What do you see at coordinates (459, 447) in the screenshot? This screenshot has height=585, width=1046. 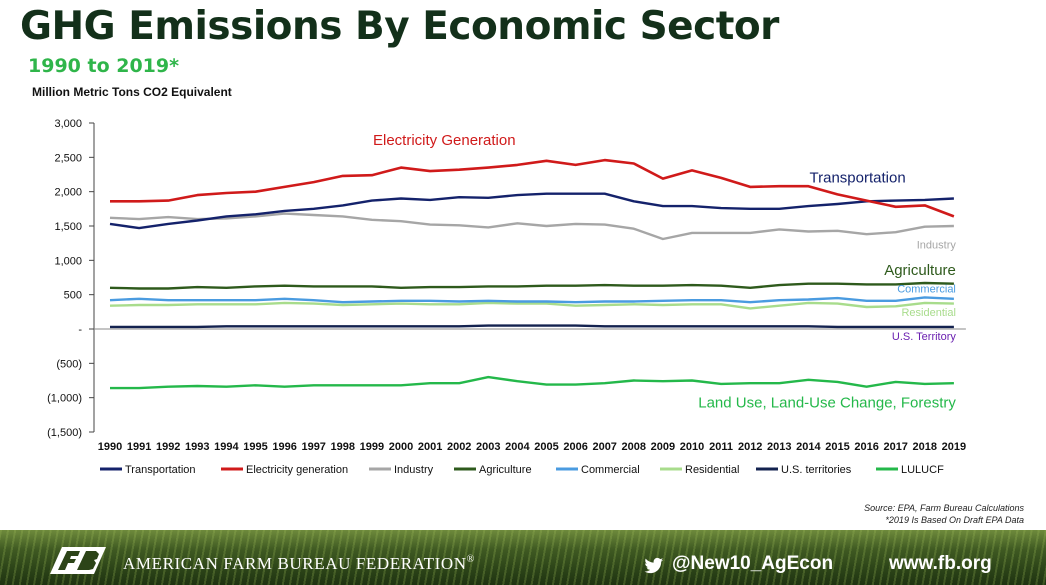 I see `x-tick-label: 2002` at bounding box center [459, 447].